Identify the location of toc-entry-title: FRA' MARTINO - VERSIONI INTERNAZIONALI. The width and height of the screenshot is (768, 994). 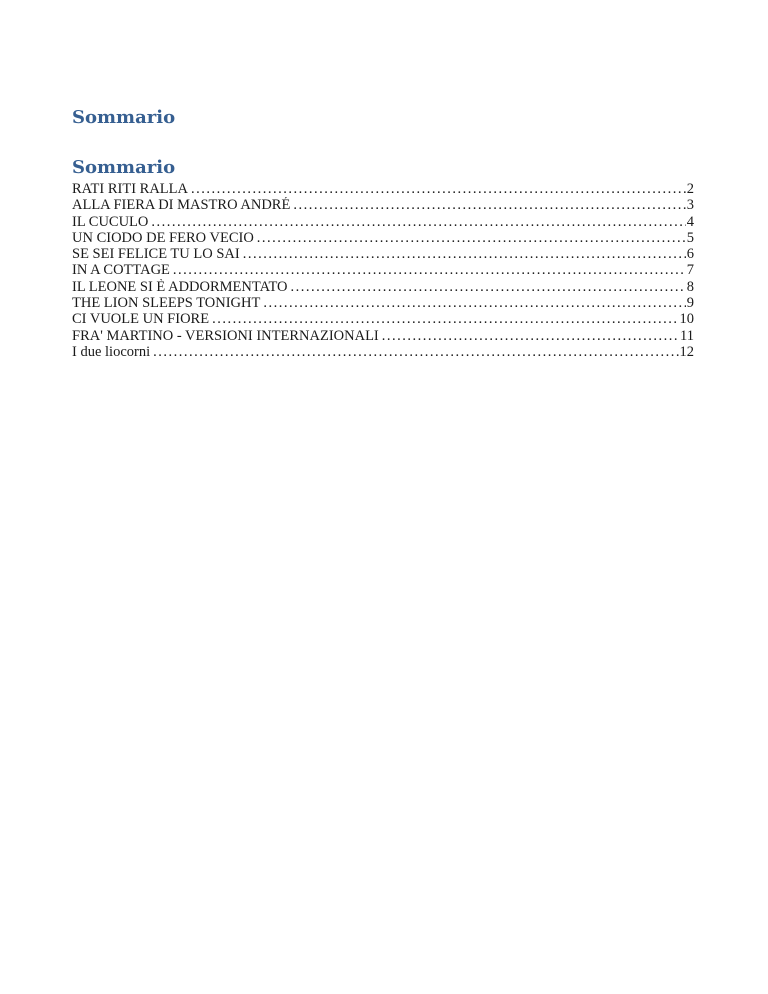
(225, 335).